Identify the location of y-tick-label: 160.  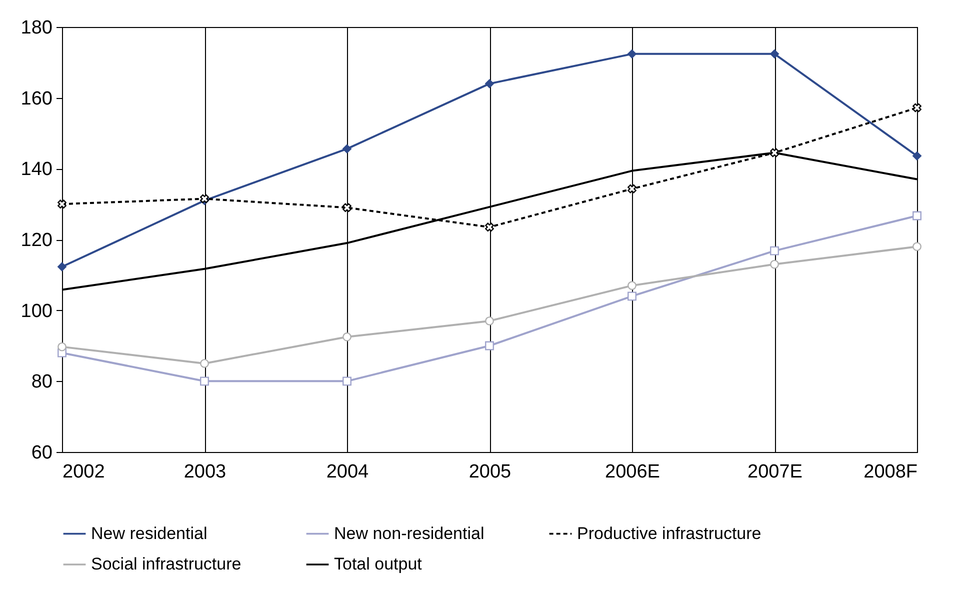
(36, 99).